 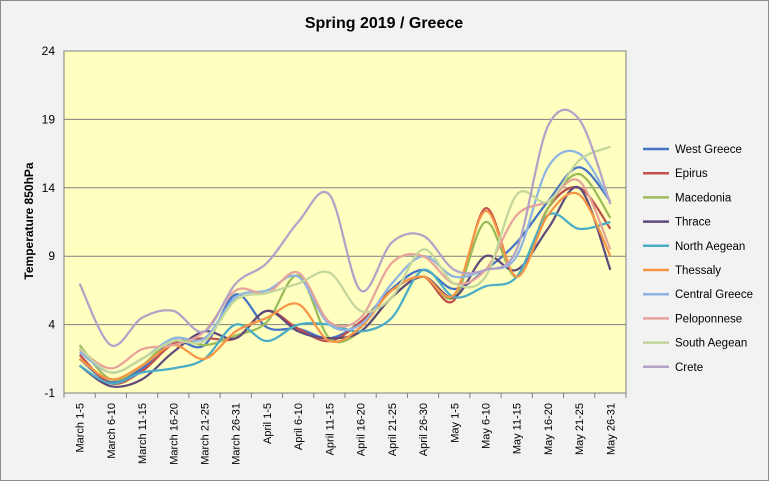 What do you see at coordinates (518, 428) in the screenshot?
I see `x-tick-label: May 11-15` at bounding box center [518, 428].